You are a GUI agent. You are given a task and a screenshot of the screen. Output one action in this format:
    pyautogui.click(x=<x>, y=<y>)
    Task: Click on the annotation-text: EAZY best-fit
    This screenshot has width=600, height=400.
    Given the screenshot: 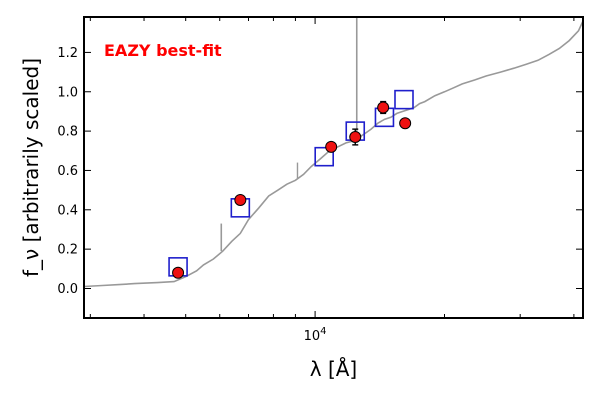 What is the action you would take?
    pyautogui.click(x=163, y=50)
    